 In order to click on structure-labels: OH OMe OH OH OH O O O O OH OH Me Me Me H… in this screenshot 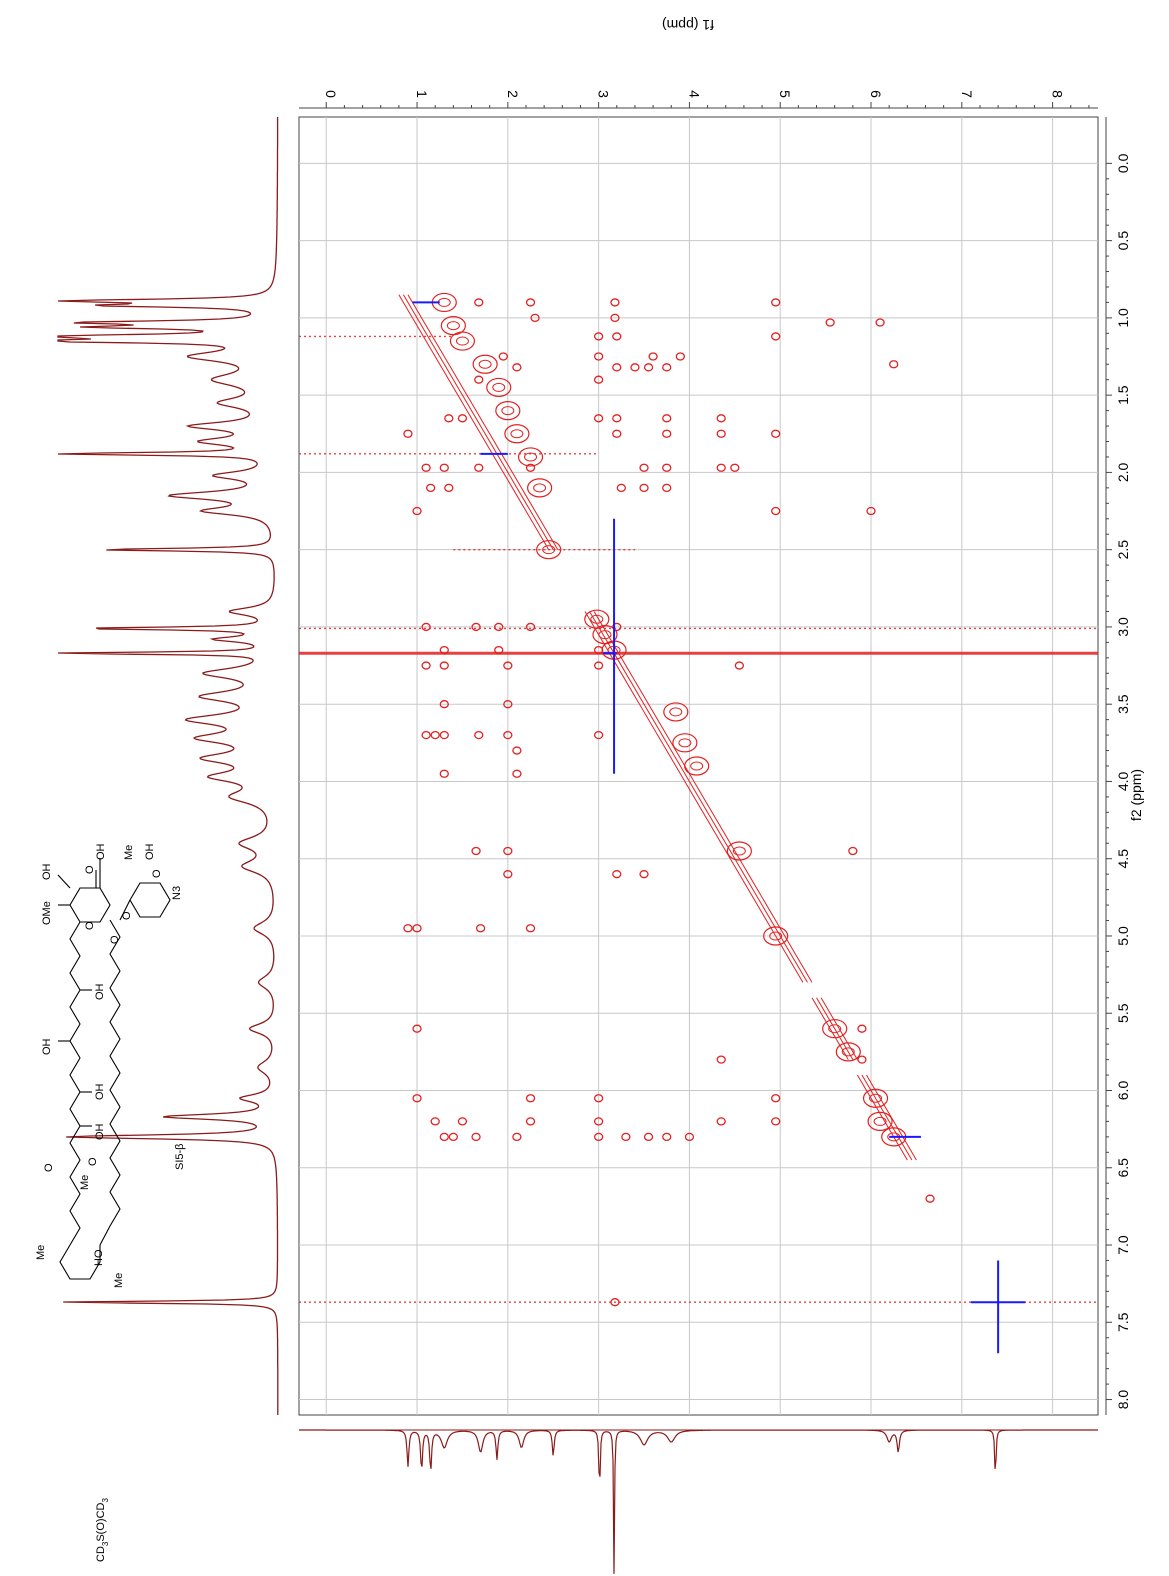, I will do `click(109, 1065)`.